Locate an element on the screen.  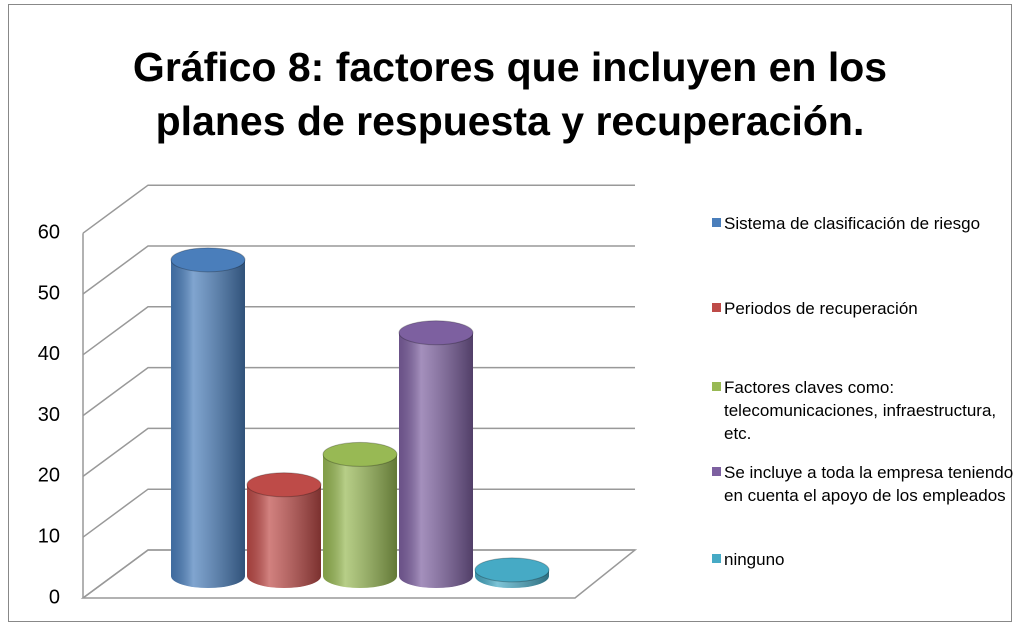
y-tick-label: 10 is located at coordinates (49, 536).